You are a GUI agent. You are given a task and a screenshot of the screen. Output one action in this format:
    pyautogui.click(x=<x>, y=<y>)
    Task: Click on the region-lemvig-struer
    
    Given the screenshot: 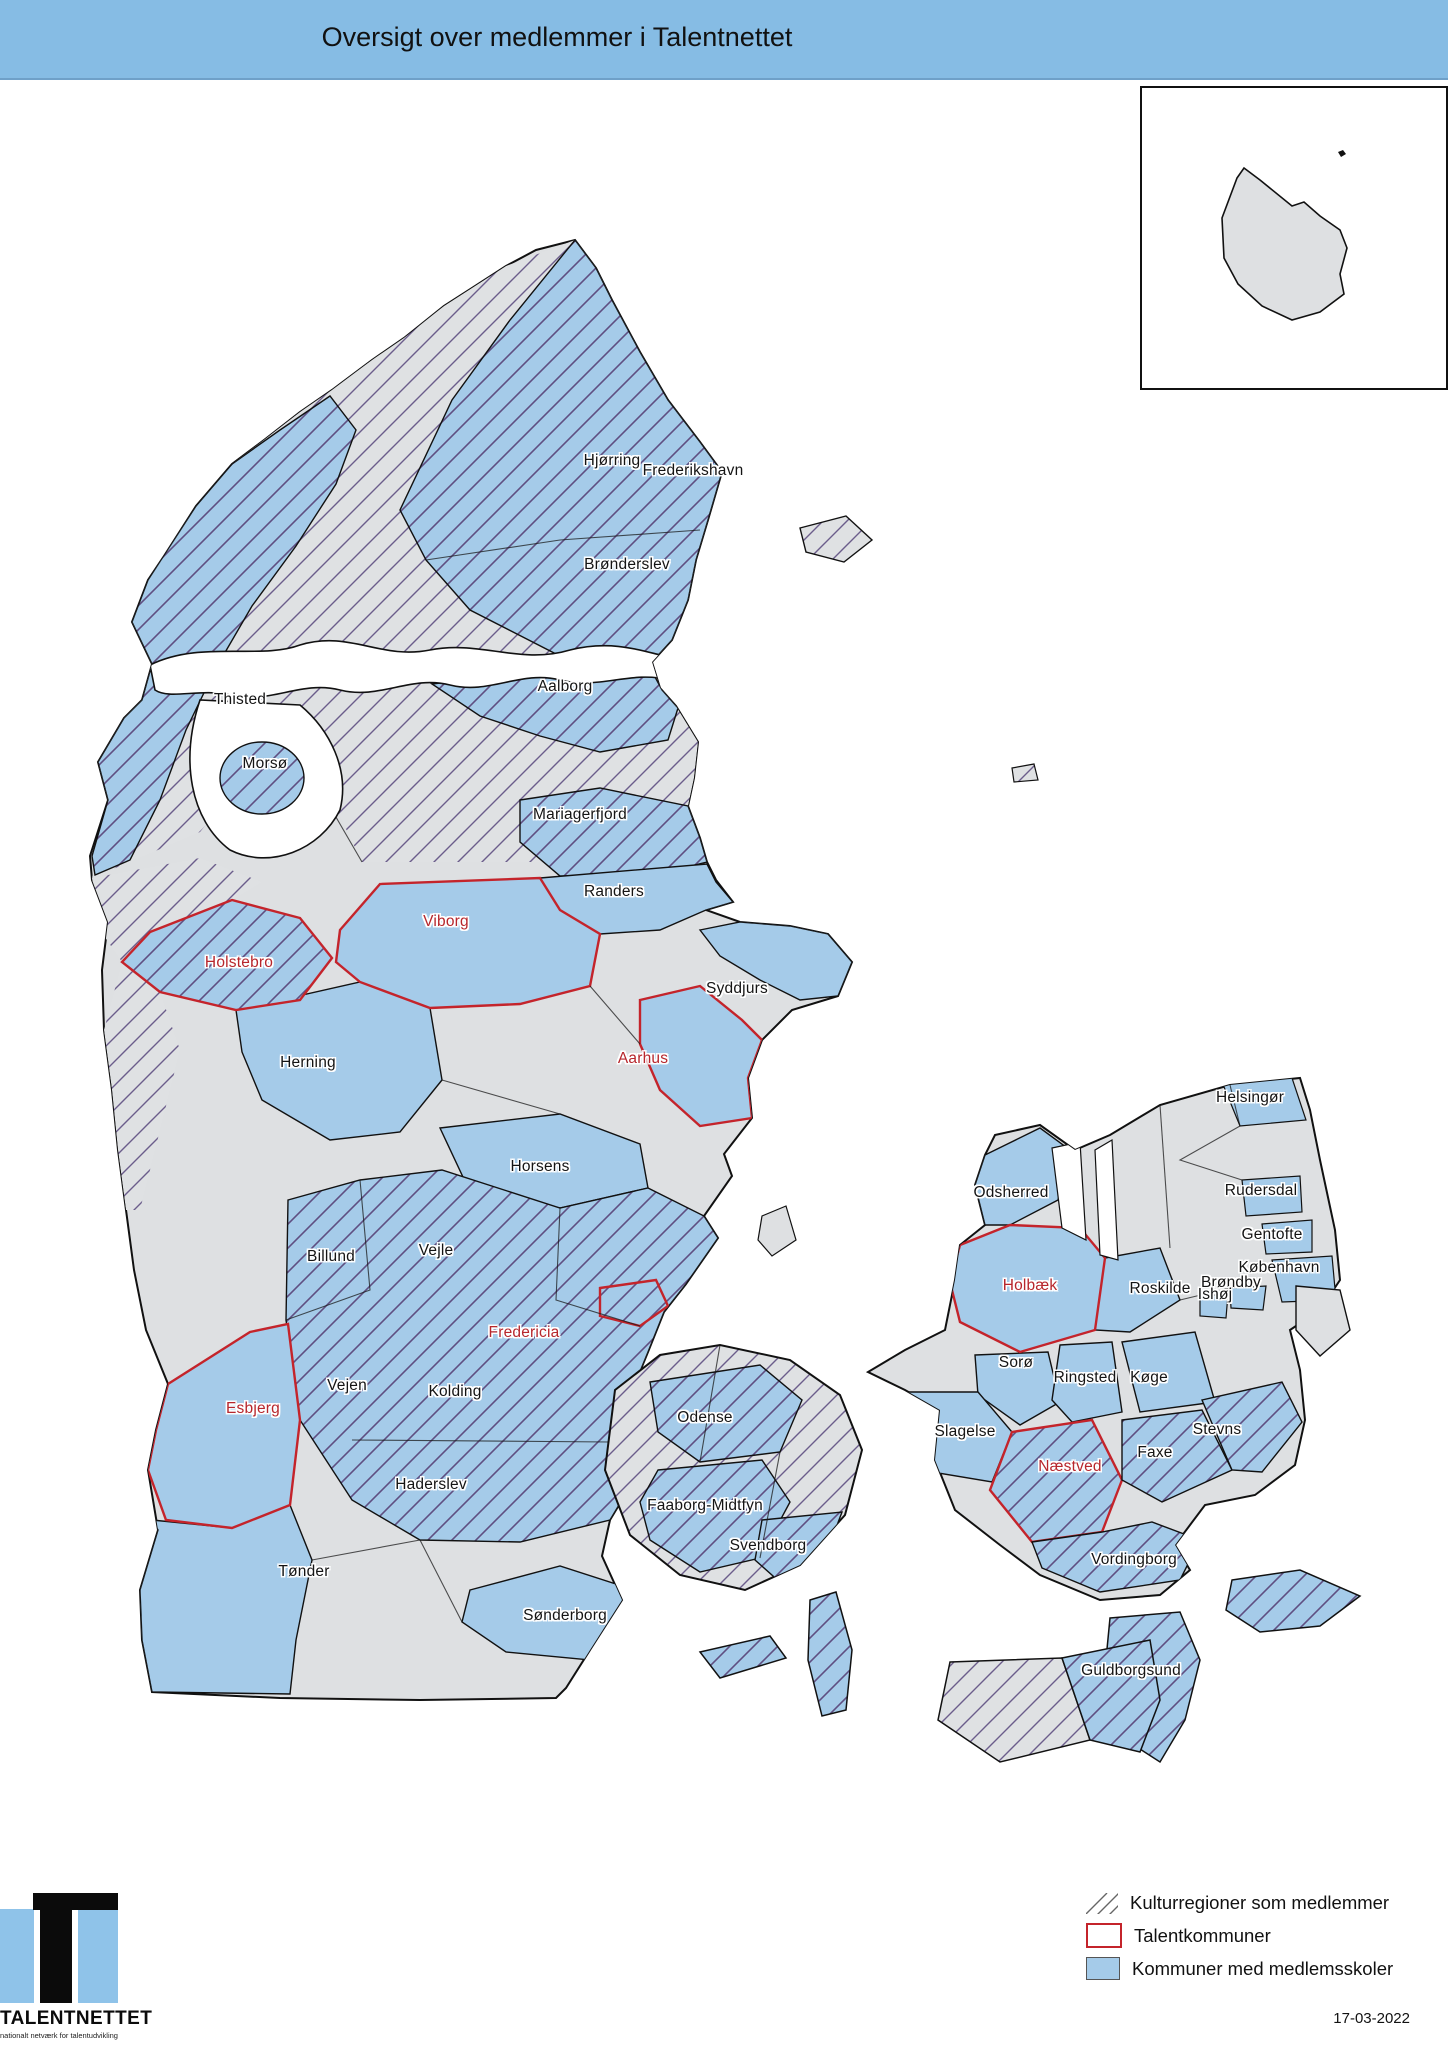 What is the action you would take?
    pyautogui.click(x=177, y=910)
    